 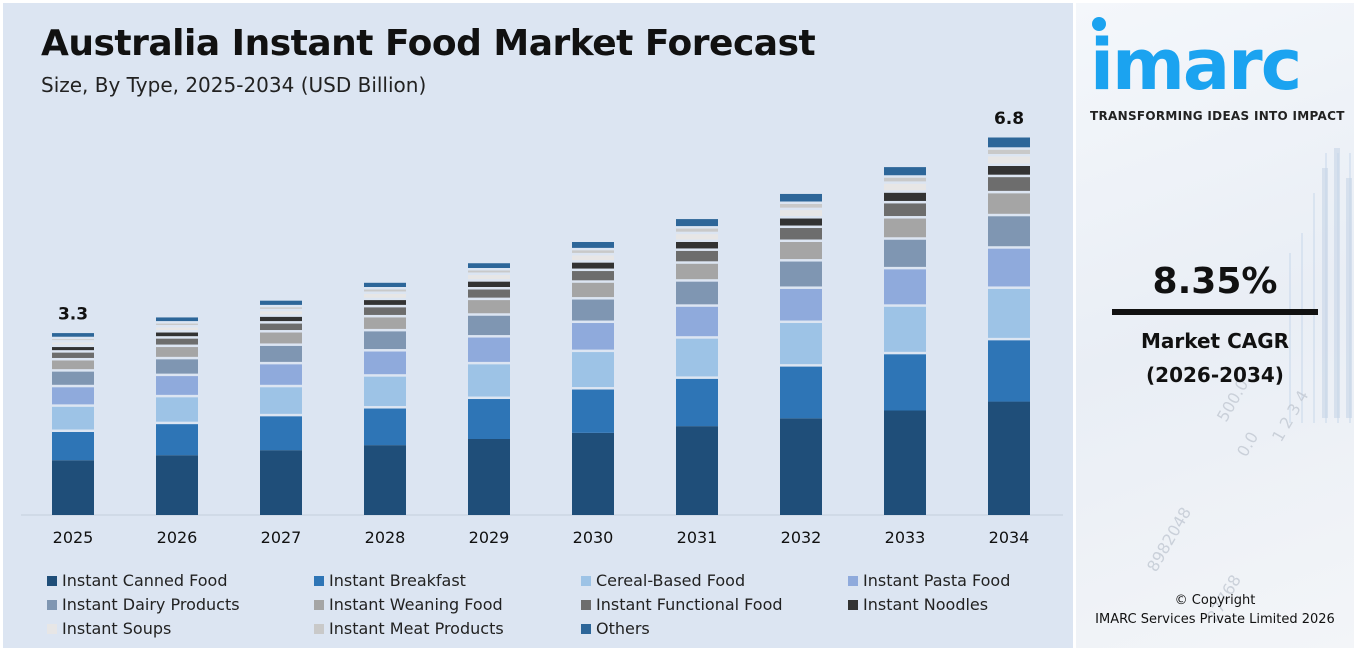 What do you see at coordinates (177, 537) in the screenshot?
I see `x-tick-label: 2026` at bounding box center [177, 537].